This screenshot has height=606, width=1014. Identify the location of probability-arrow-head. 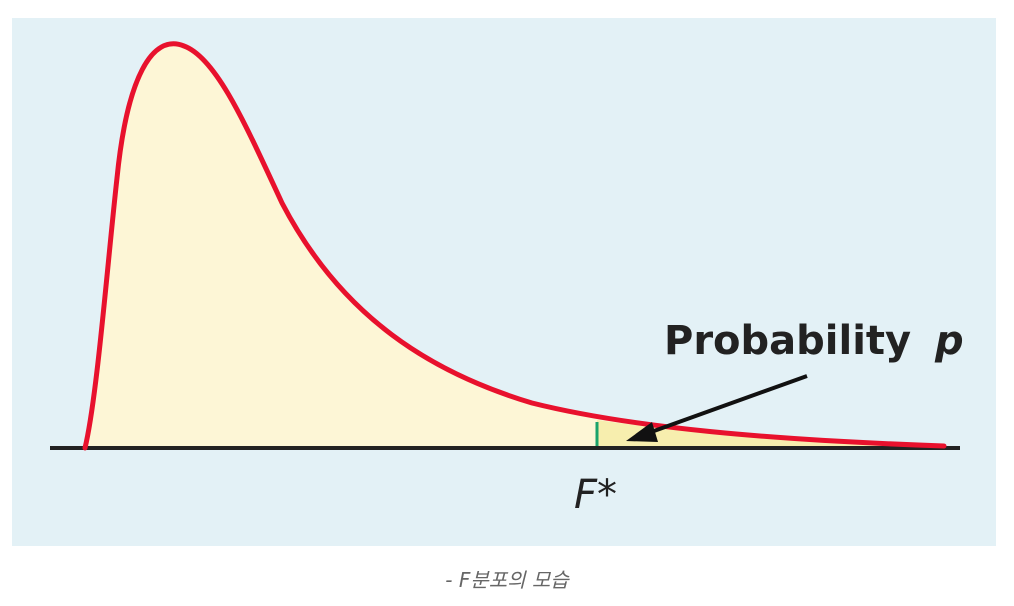
(642, 432).